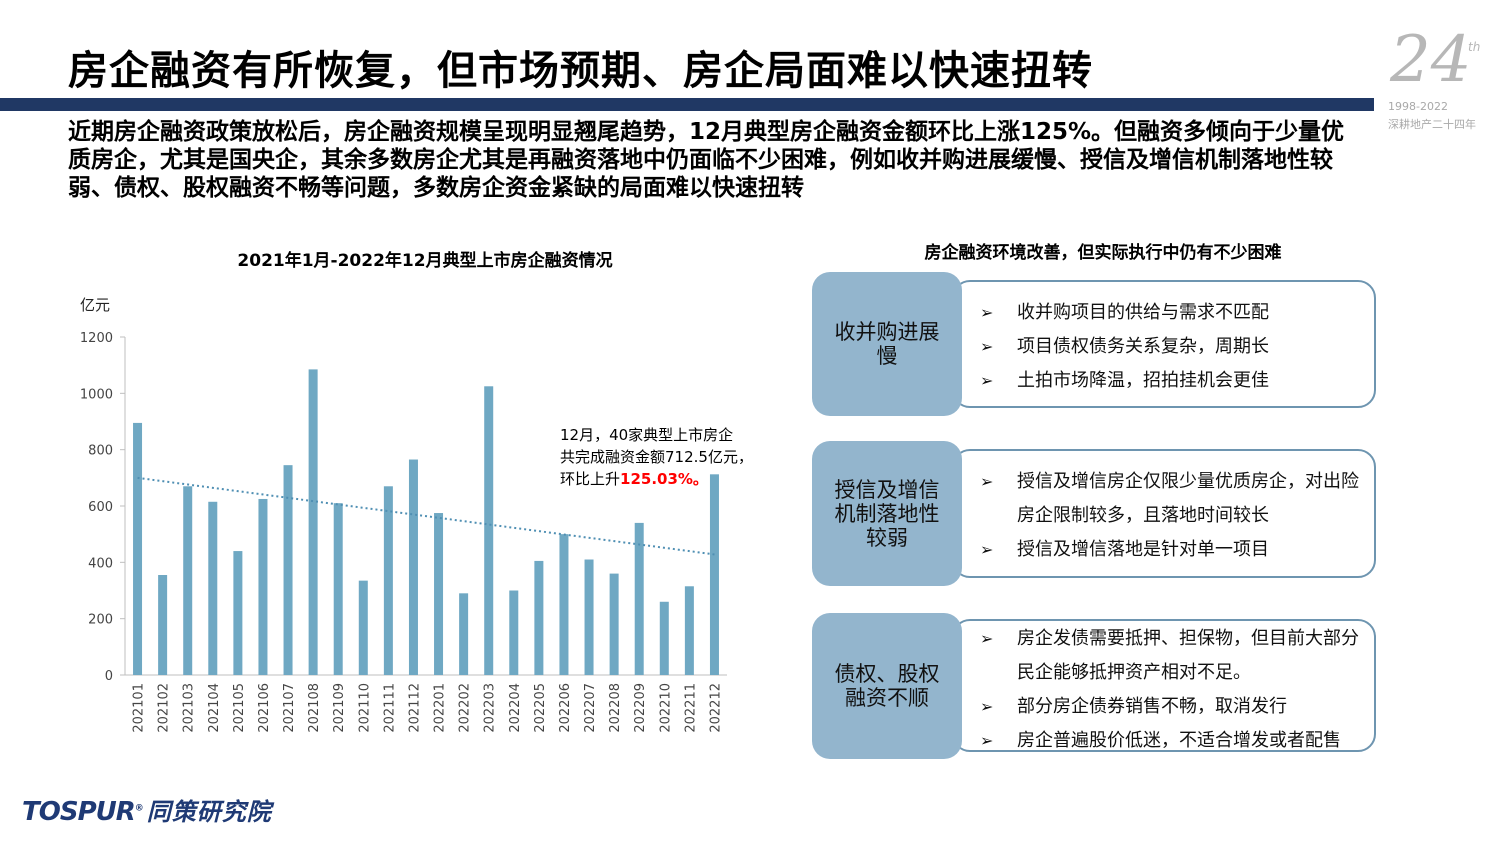 The width and height of the screenshot is (1500, 844). What do you see at coordinates (364, 708) in the screenshot?
I see `x-tick-label: 202110` at bounding box center [364, 708].